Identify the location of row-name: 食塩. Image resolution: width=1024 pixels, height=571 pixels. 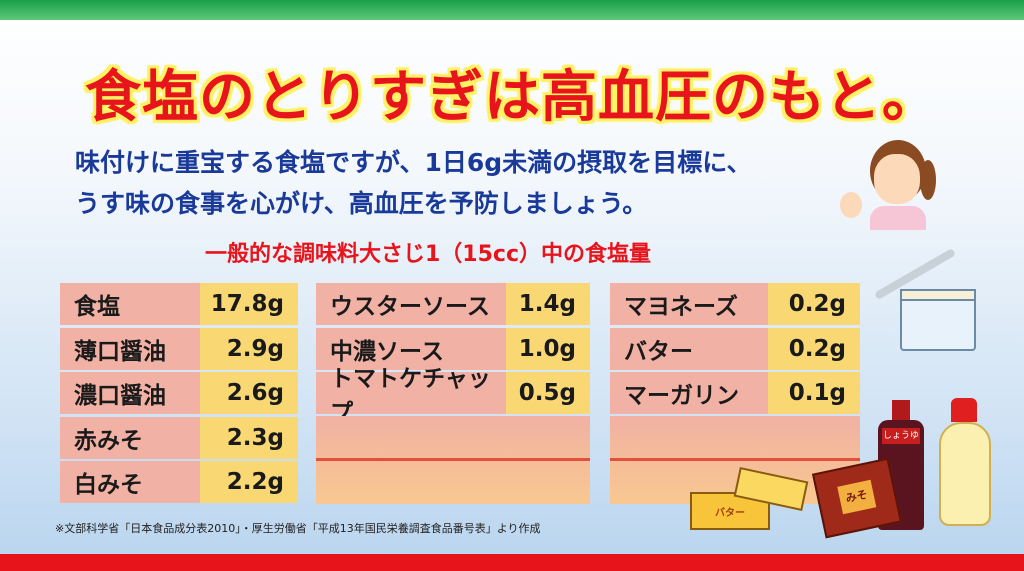
(130, 304).